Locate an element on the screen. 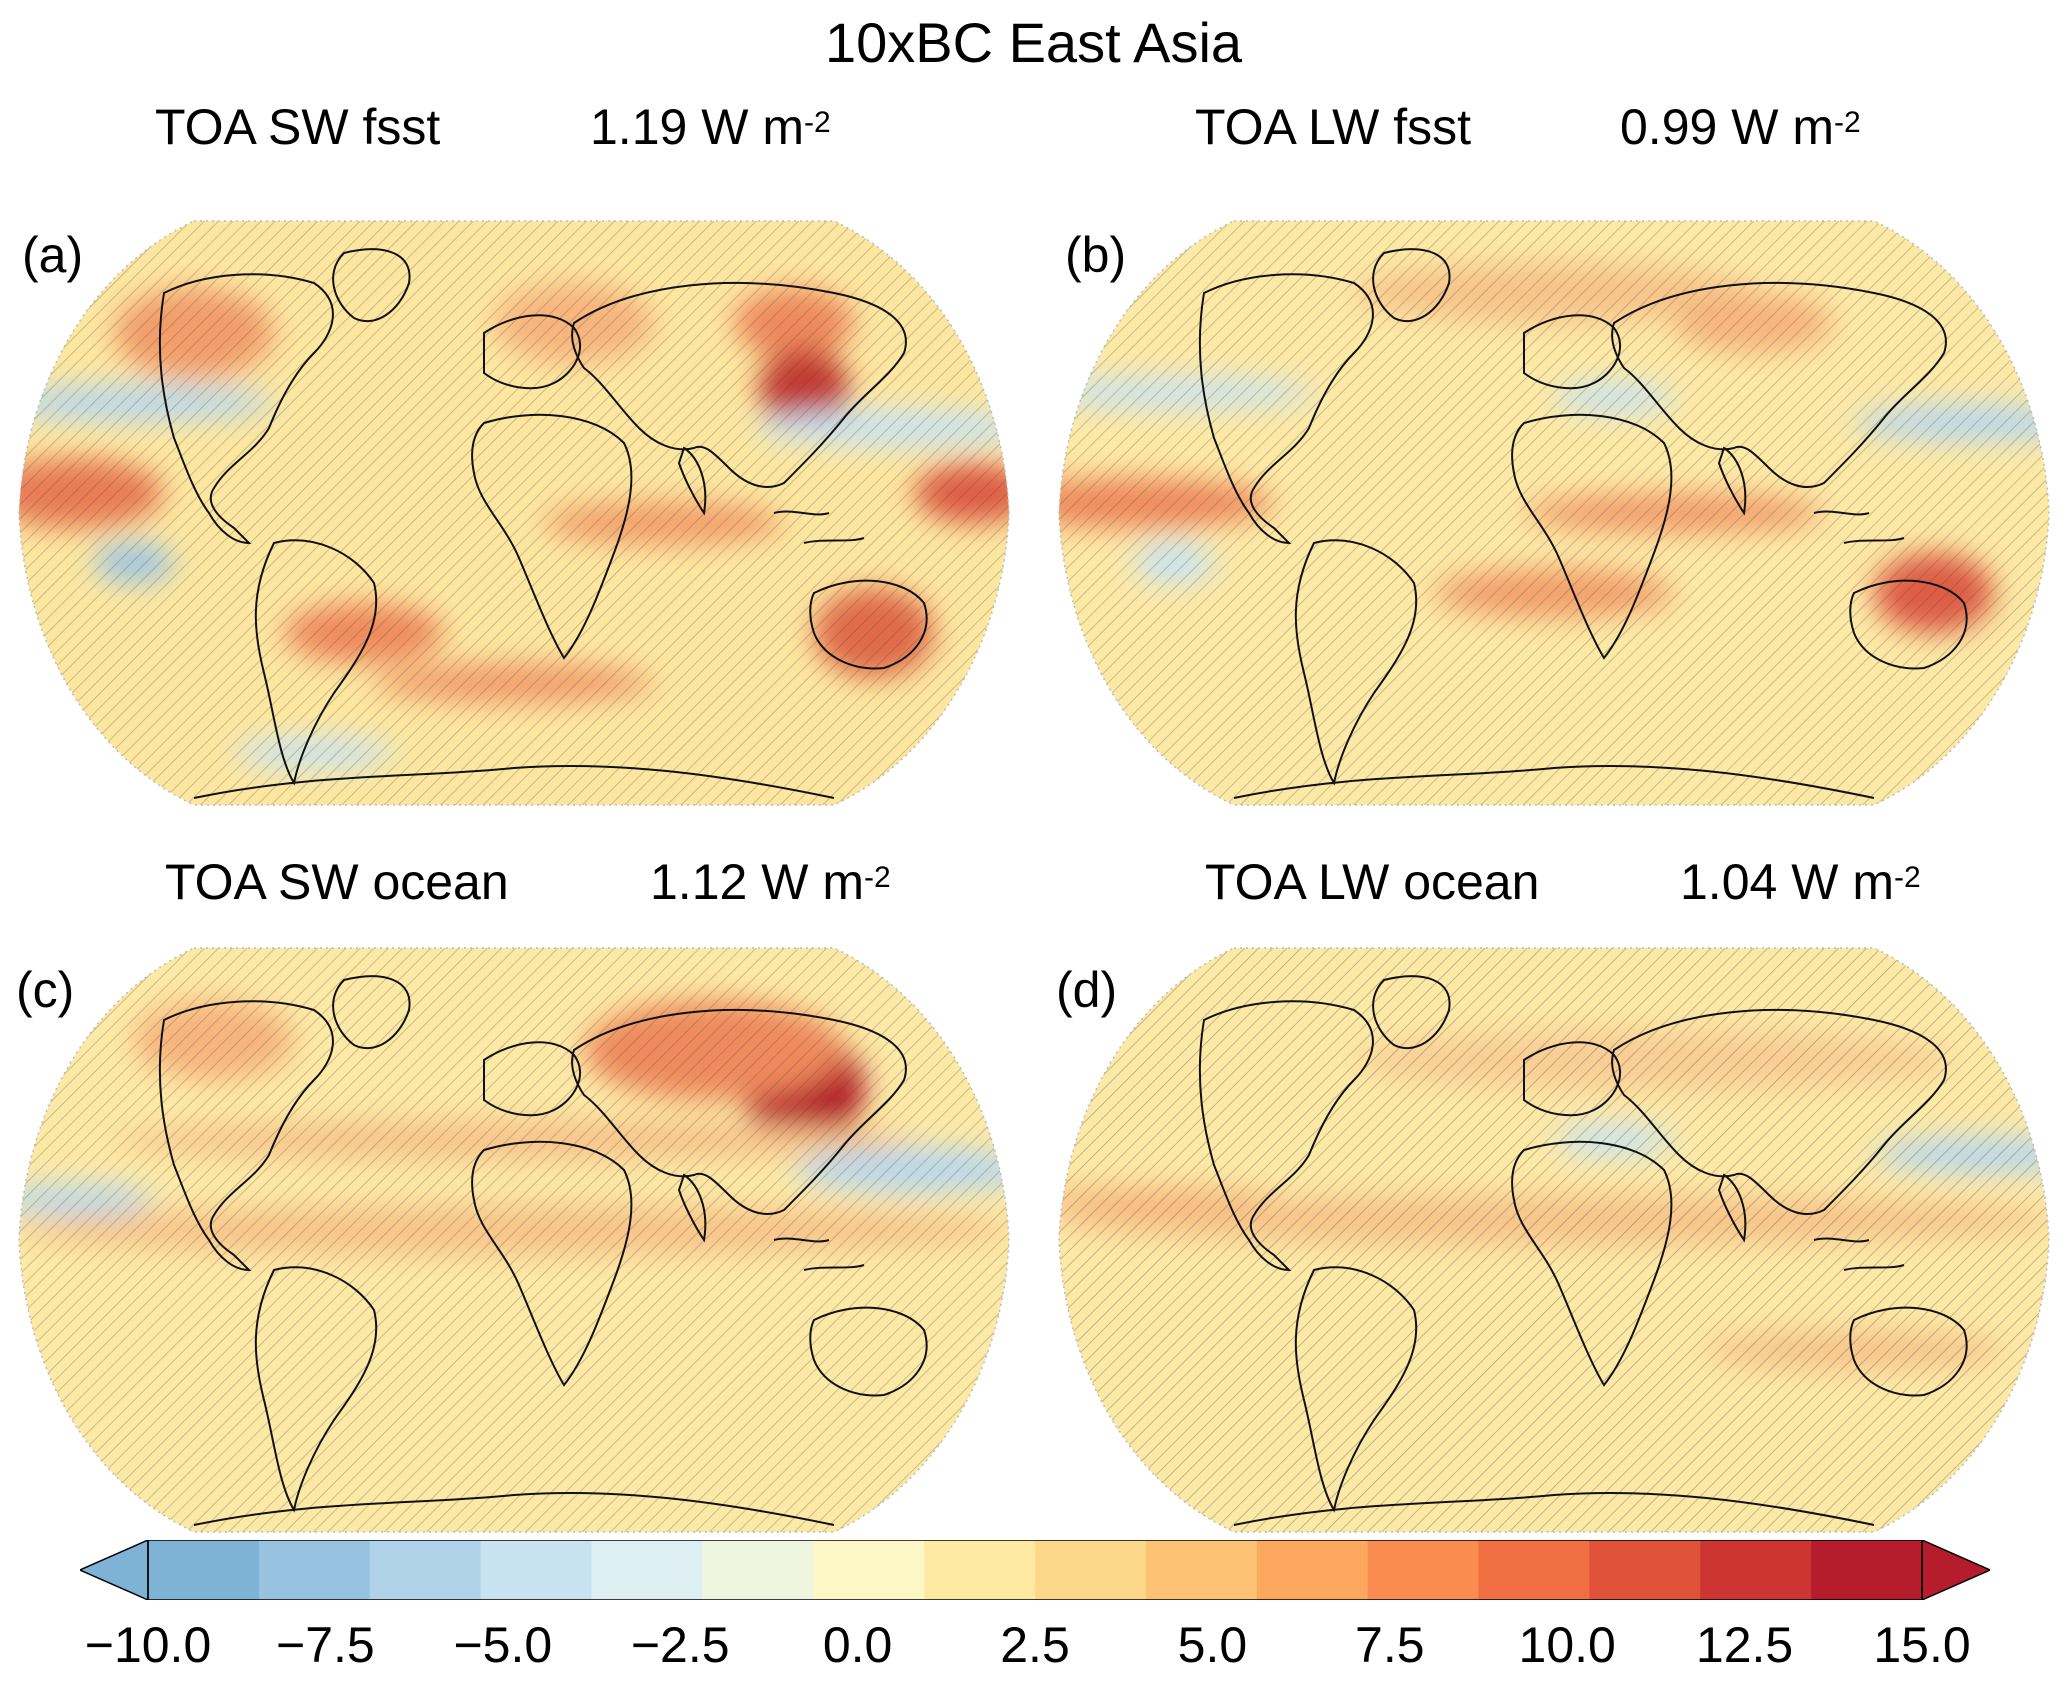 The width and height of the screenshot is (2067, 1686). colorbar is located at coordinates (1035, 1570).